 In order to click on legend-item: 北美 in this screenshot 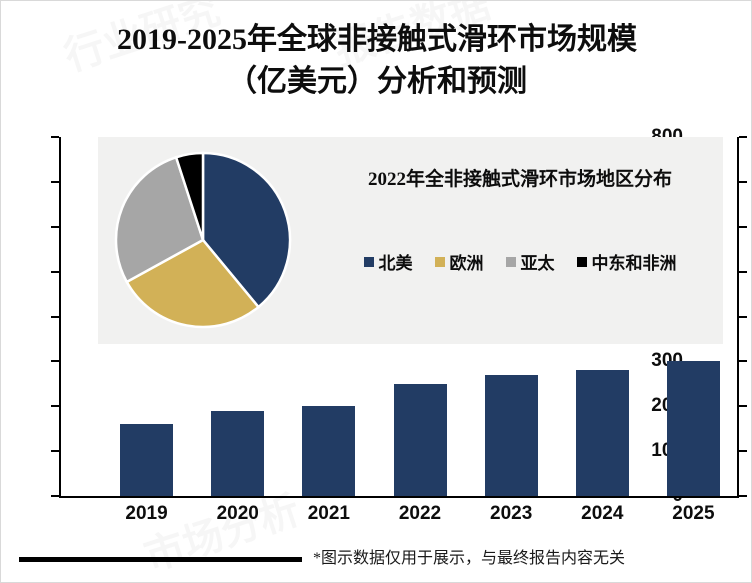, I will do `click(388, 261)`.